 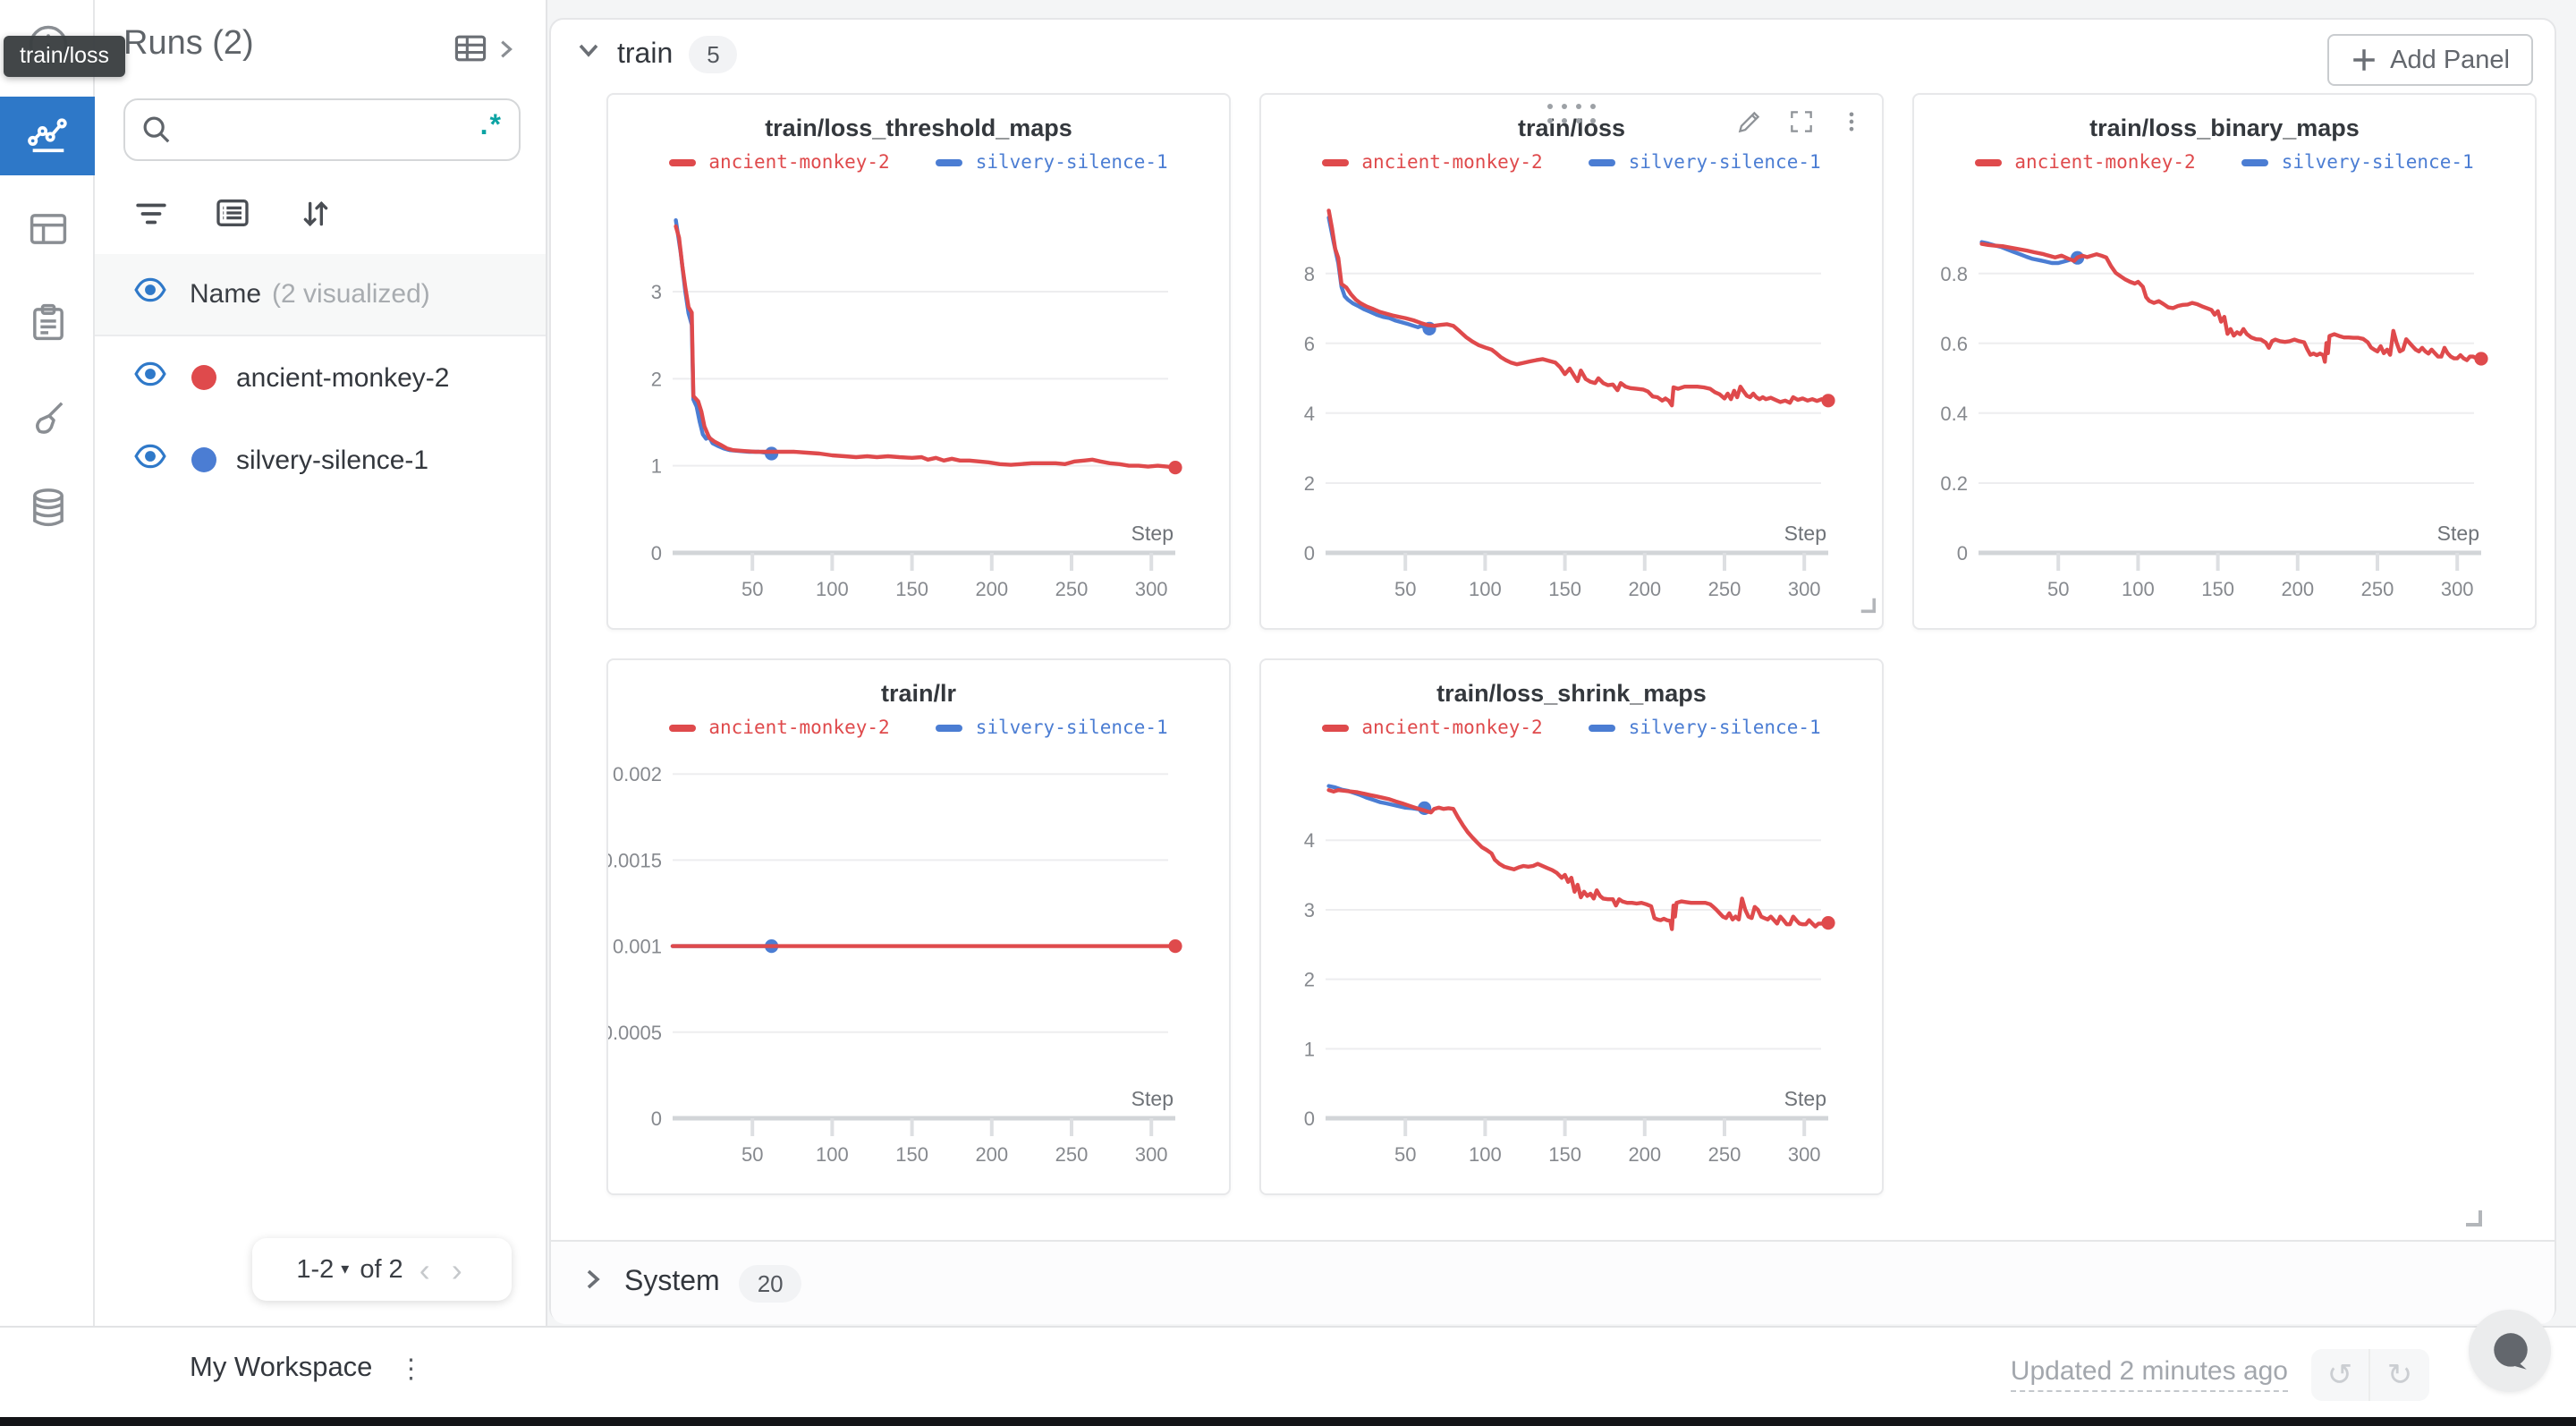 What do you see at coordinates (2340, 1375) in the screenshot?
I see `undo-button: ↺` at bounding box center [2340, 1375].